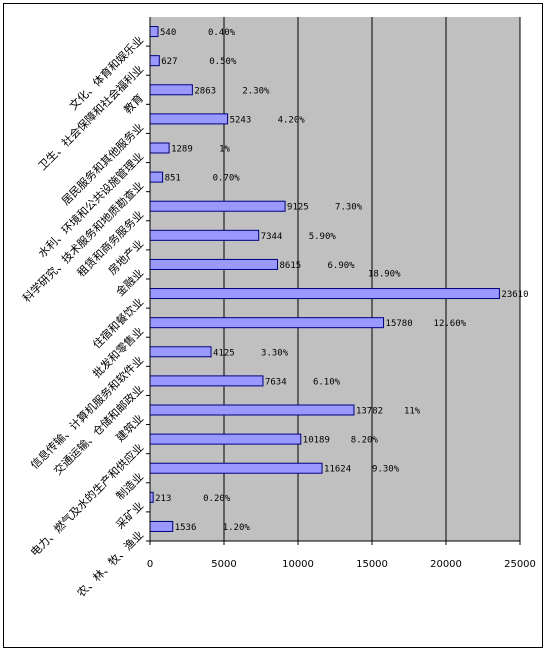 The width and height of the screenshot is (548, 650). What do you see at coordinates (173, 179) in the screenshot?
I see `value-label: 851` at bounding box center [173, 179].